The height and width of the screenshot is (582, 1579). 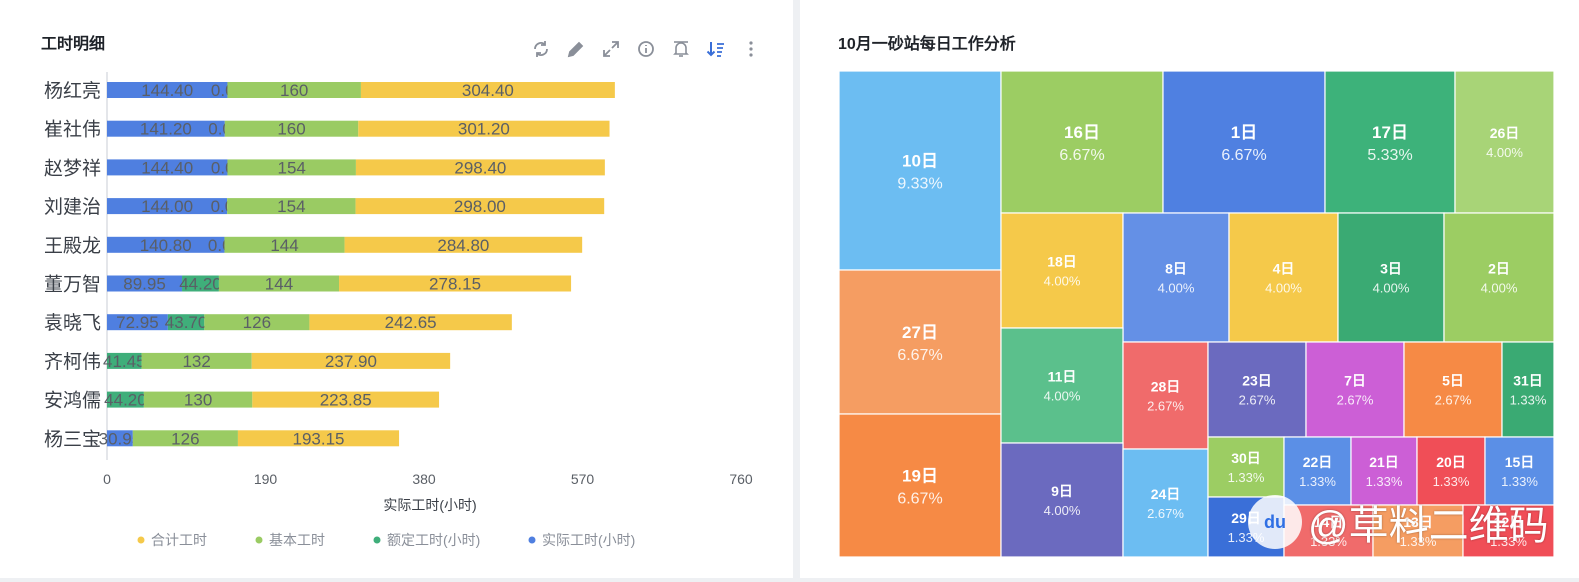 I want to click on edit-icon, so click(x=576, y=49).